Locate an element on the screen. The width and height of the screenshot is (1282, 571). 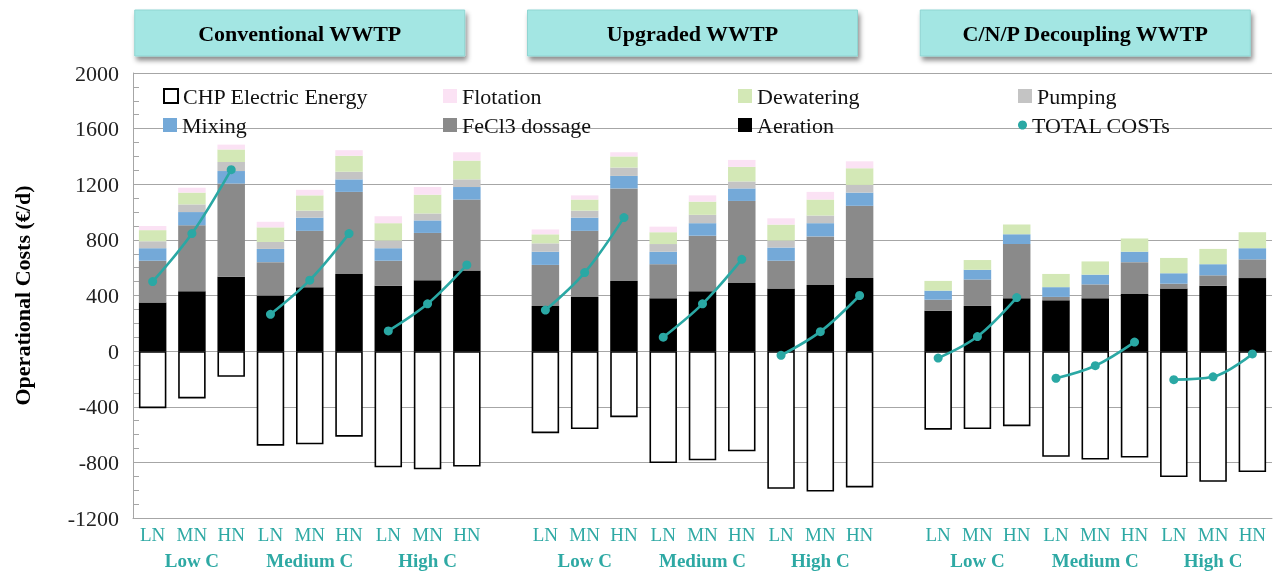
legend-label: Flotation is located at coordinates (502, 96).